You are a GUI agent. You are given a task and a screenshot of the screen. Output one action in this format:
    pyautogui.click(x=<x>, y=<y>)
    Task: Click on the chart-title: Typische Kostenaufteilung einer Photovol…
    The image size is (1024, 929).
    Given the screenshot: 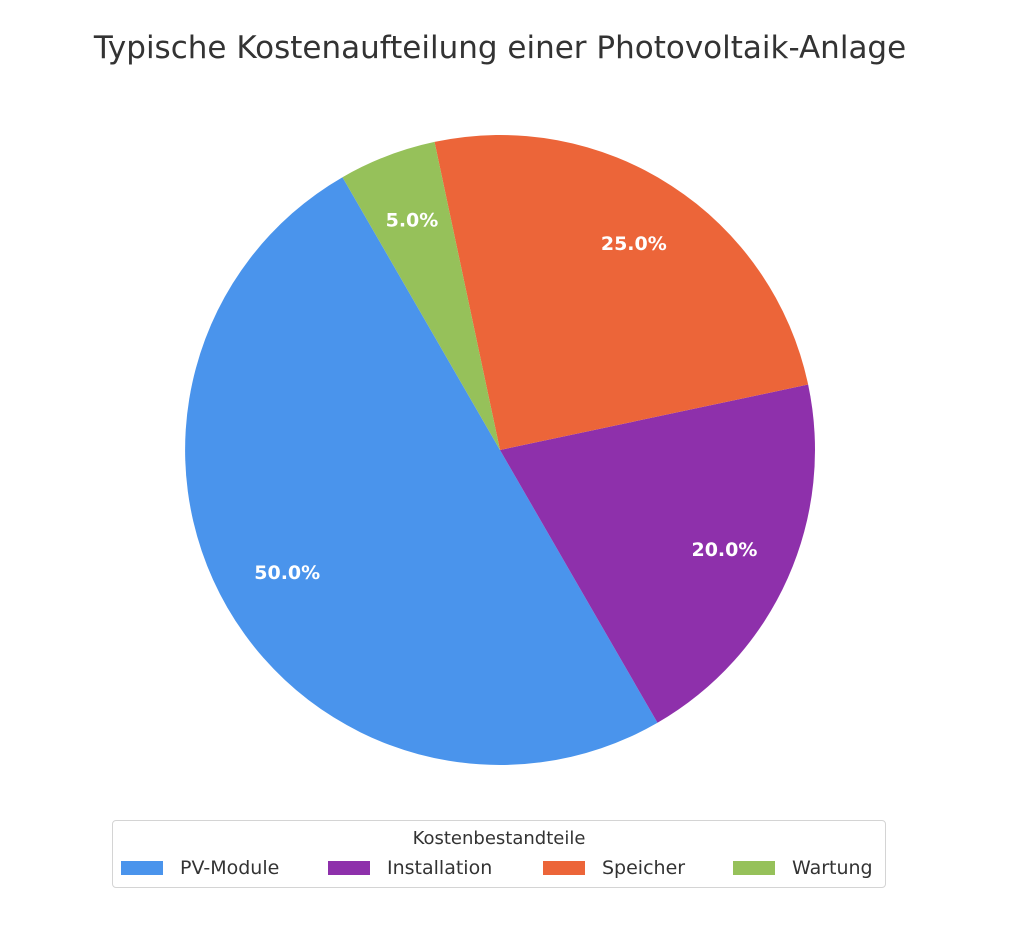 What is the action you would take?
    pyautogui.click(x=500, y=48)
    